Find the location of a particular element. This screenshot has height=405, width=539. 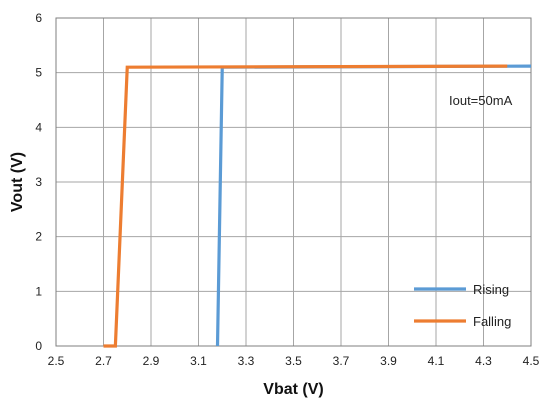

x-tick-label: 3.5 is located at coordinates (293, 361).